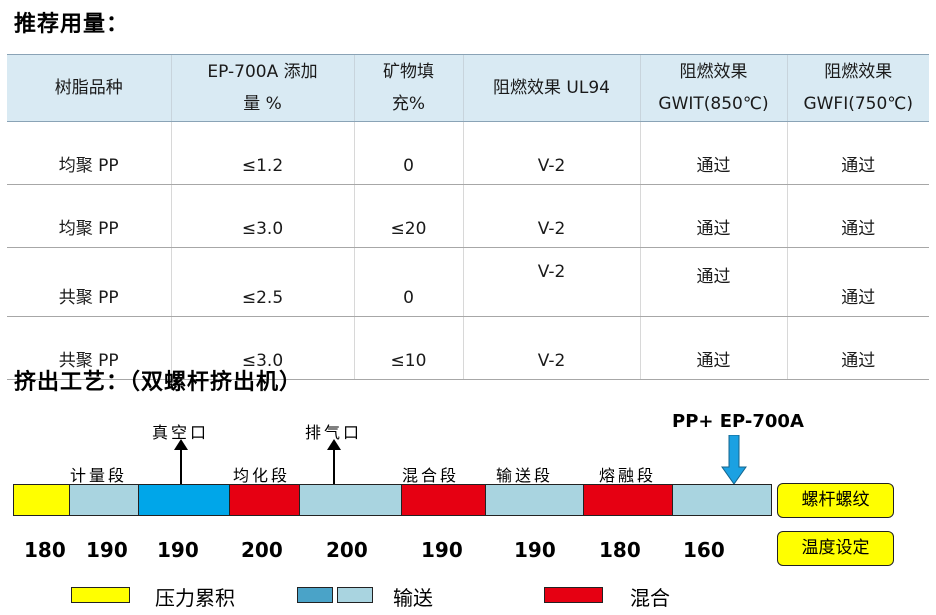  Describe the element at coordinates (181, 461) in the screenshot. I see `vacuum-port-arrow-icon` at that location.